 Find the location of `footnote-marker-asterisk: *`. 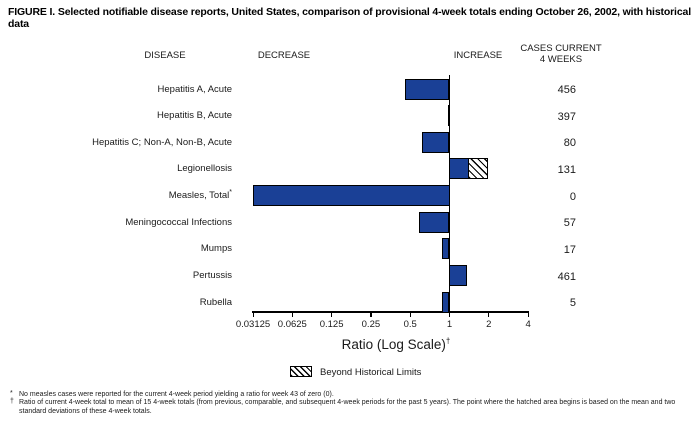

footnote-marker-asterisk: * is located at coordinates (11, 393).